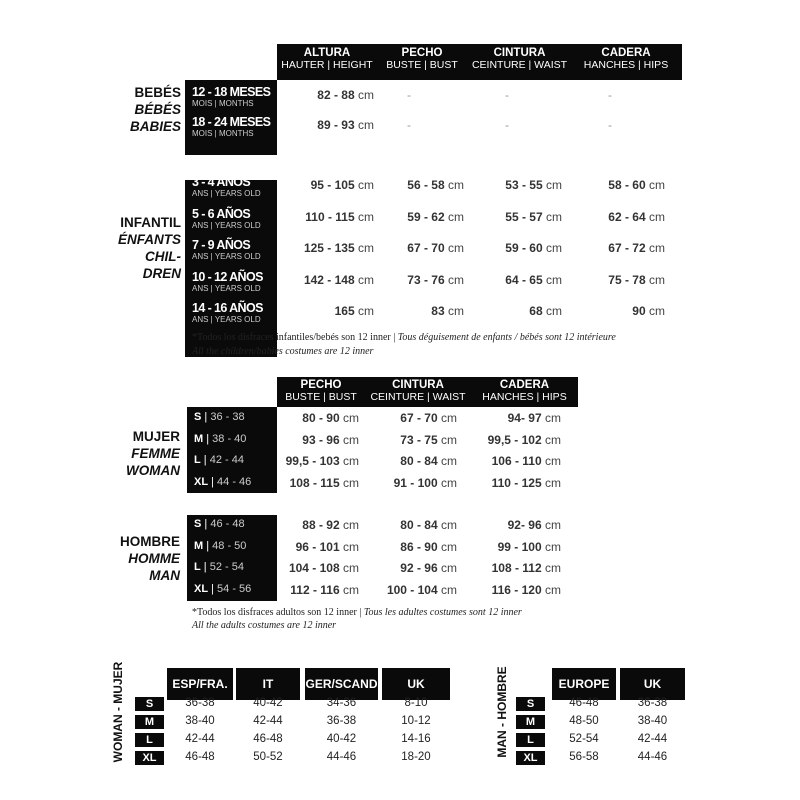 The image size is (800, 800). What do you see at coordinates (157, 92) in the screenshot?
I see `group-label-line: BEBÉS` at bounding box center [157, 92].